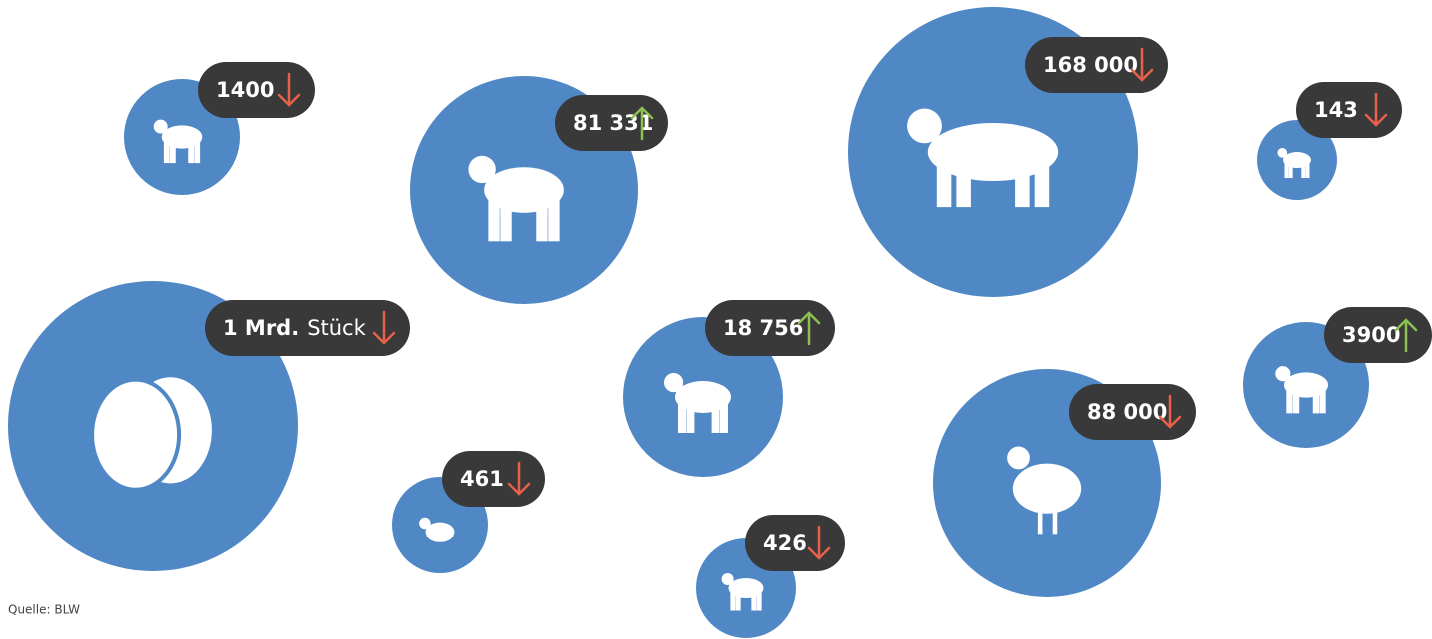 This screenshot has width=1432, height=639. I want to click on badge-value: 461, so click(482, 479).